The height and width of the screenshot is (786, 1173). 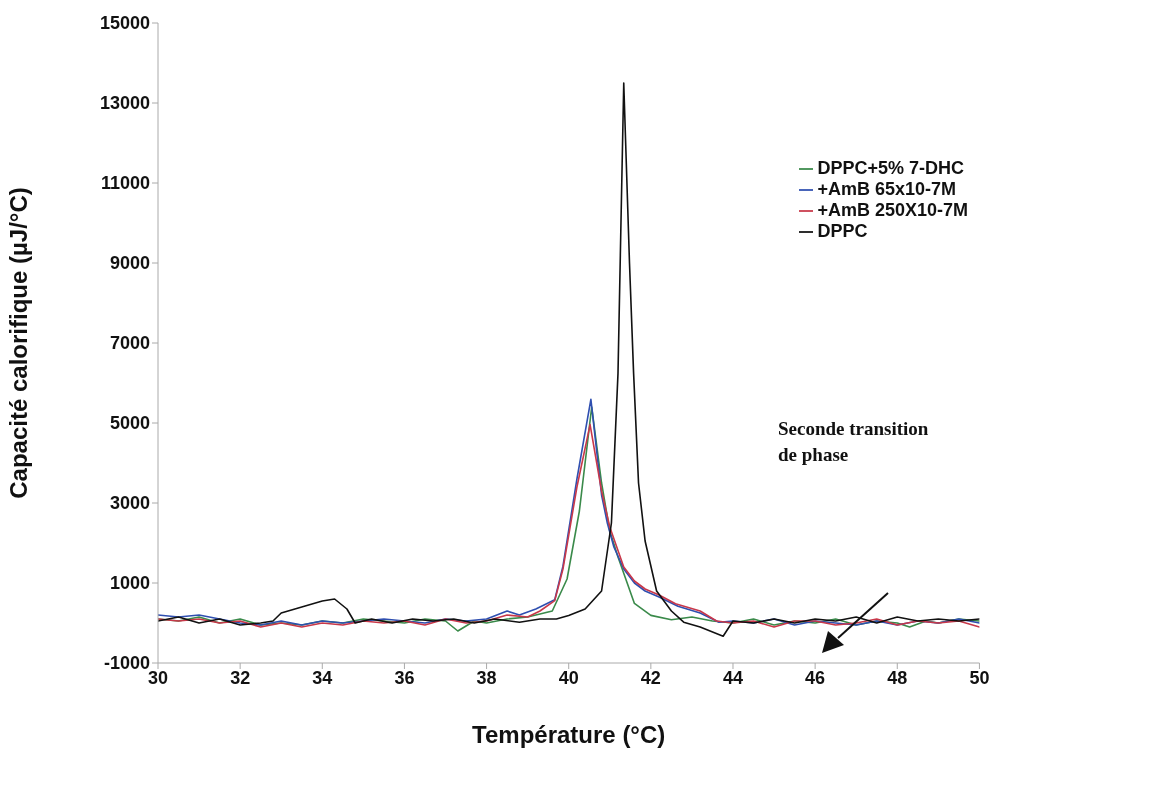 I want to click on x-tick-label: 42, so click(x=650, y=677).